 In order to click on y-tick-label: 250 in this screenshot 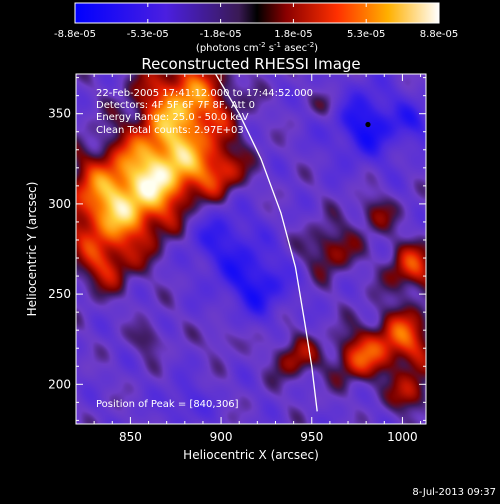, I will do `click(59, 294)`.